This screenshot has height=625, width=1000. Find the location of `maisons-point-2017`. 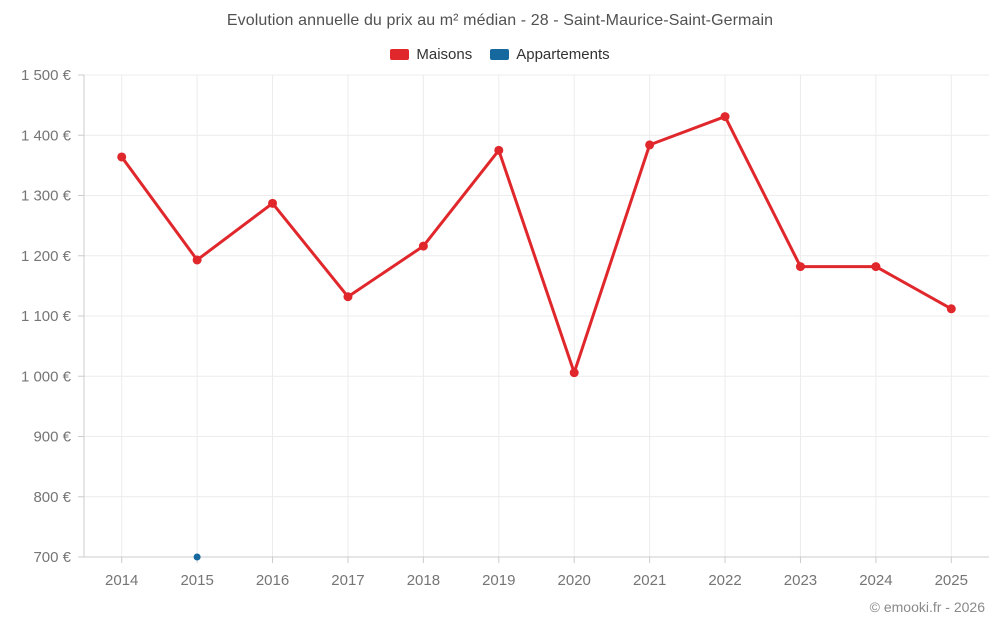

maisons-point-2017 is located at coordinates (348, 297).